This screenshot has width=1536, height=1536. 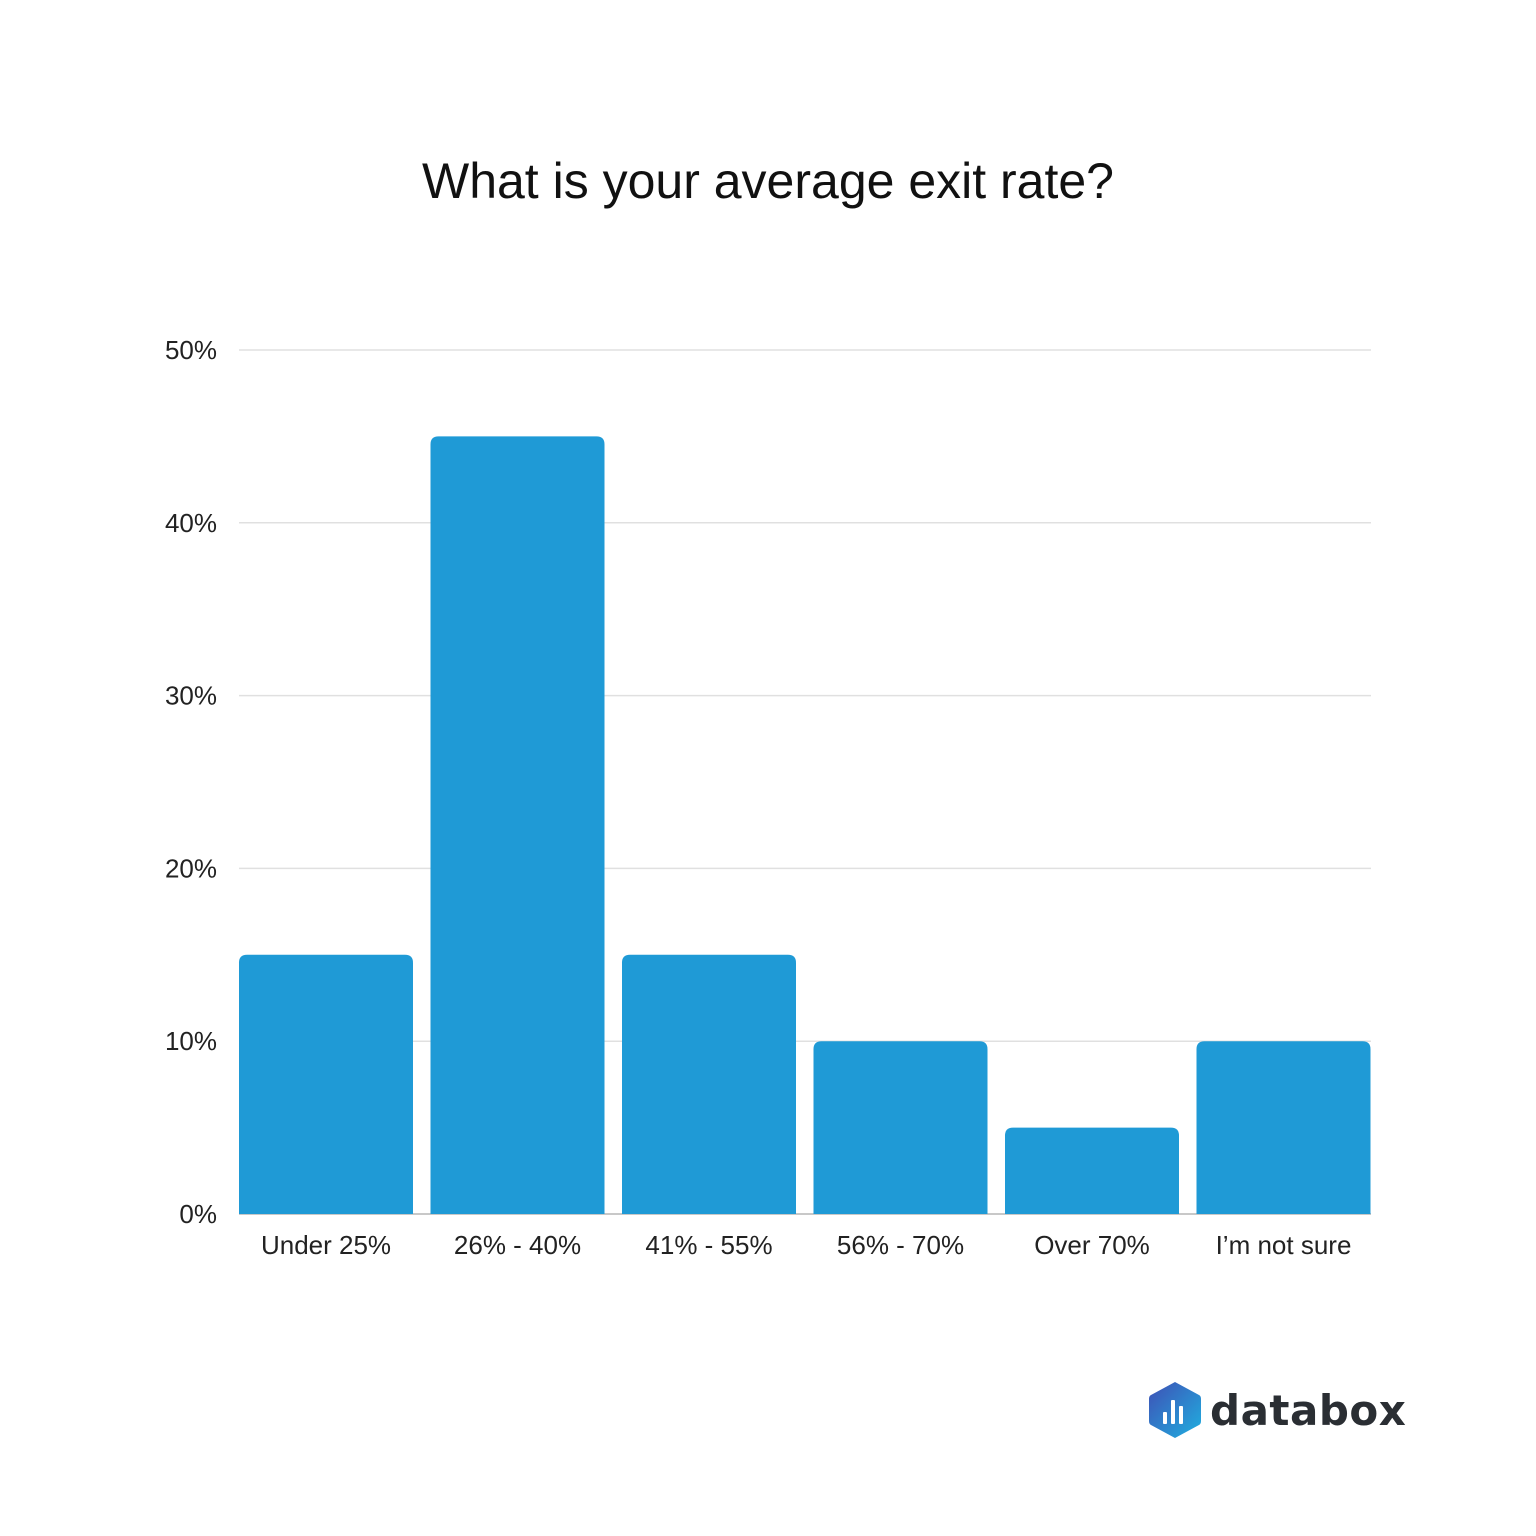 I want to click on y-tick-label: 30%, so click(x=191, y=696).